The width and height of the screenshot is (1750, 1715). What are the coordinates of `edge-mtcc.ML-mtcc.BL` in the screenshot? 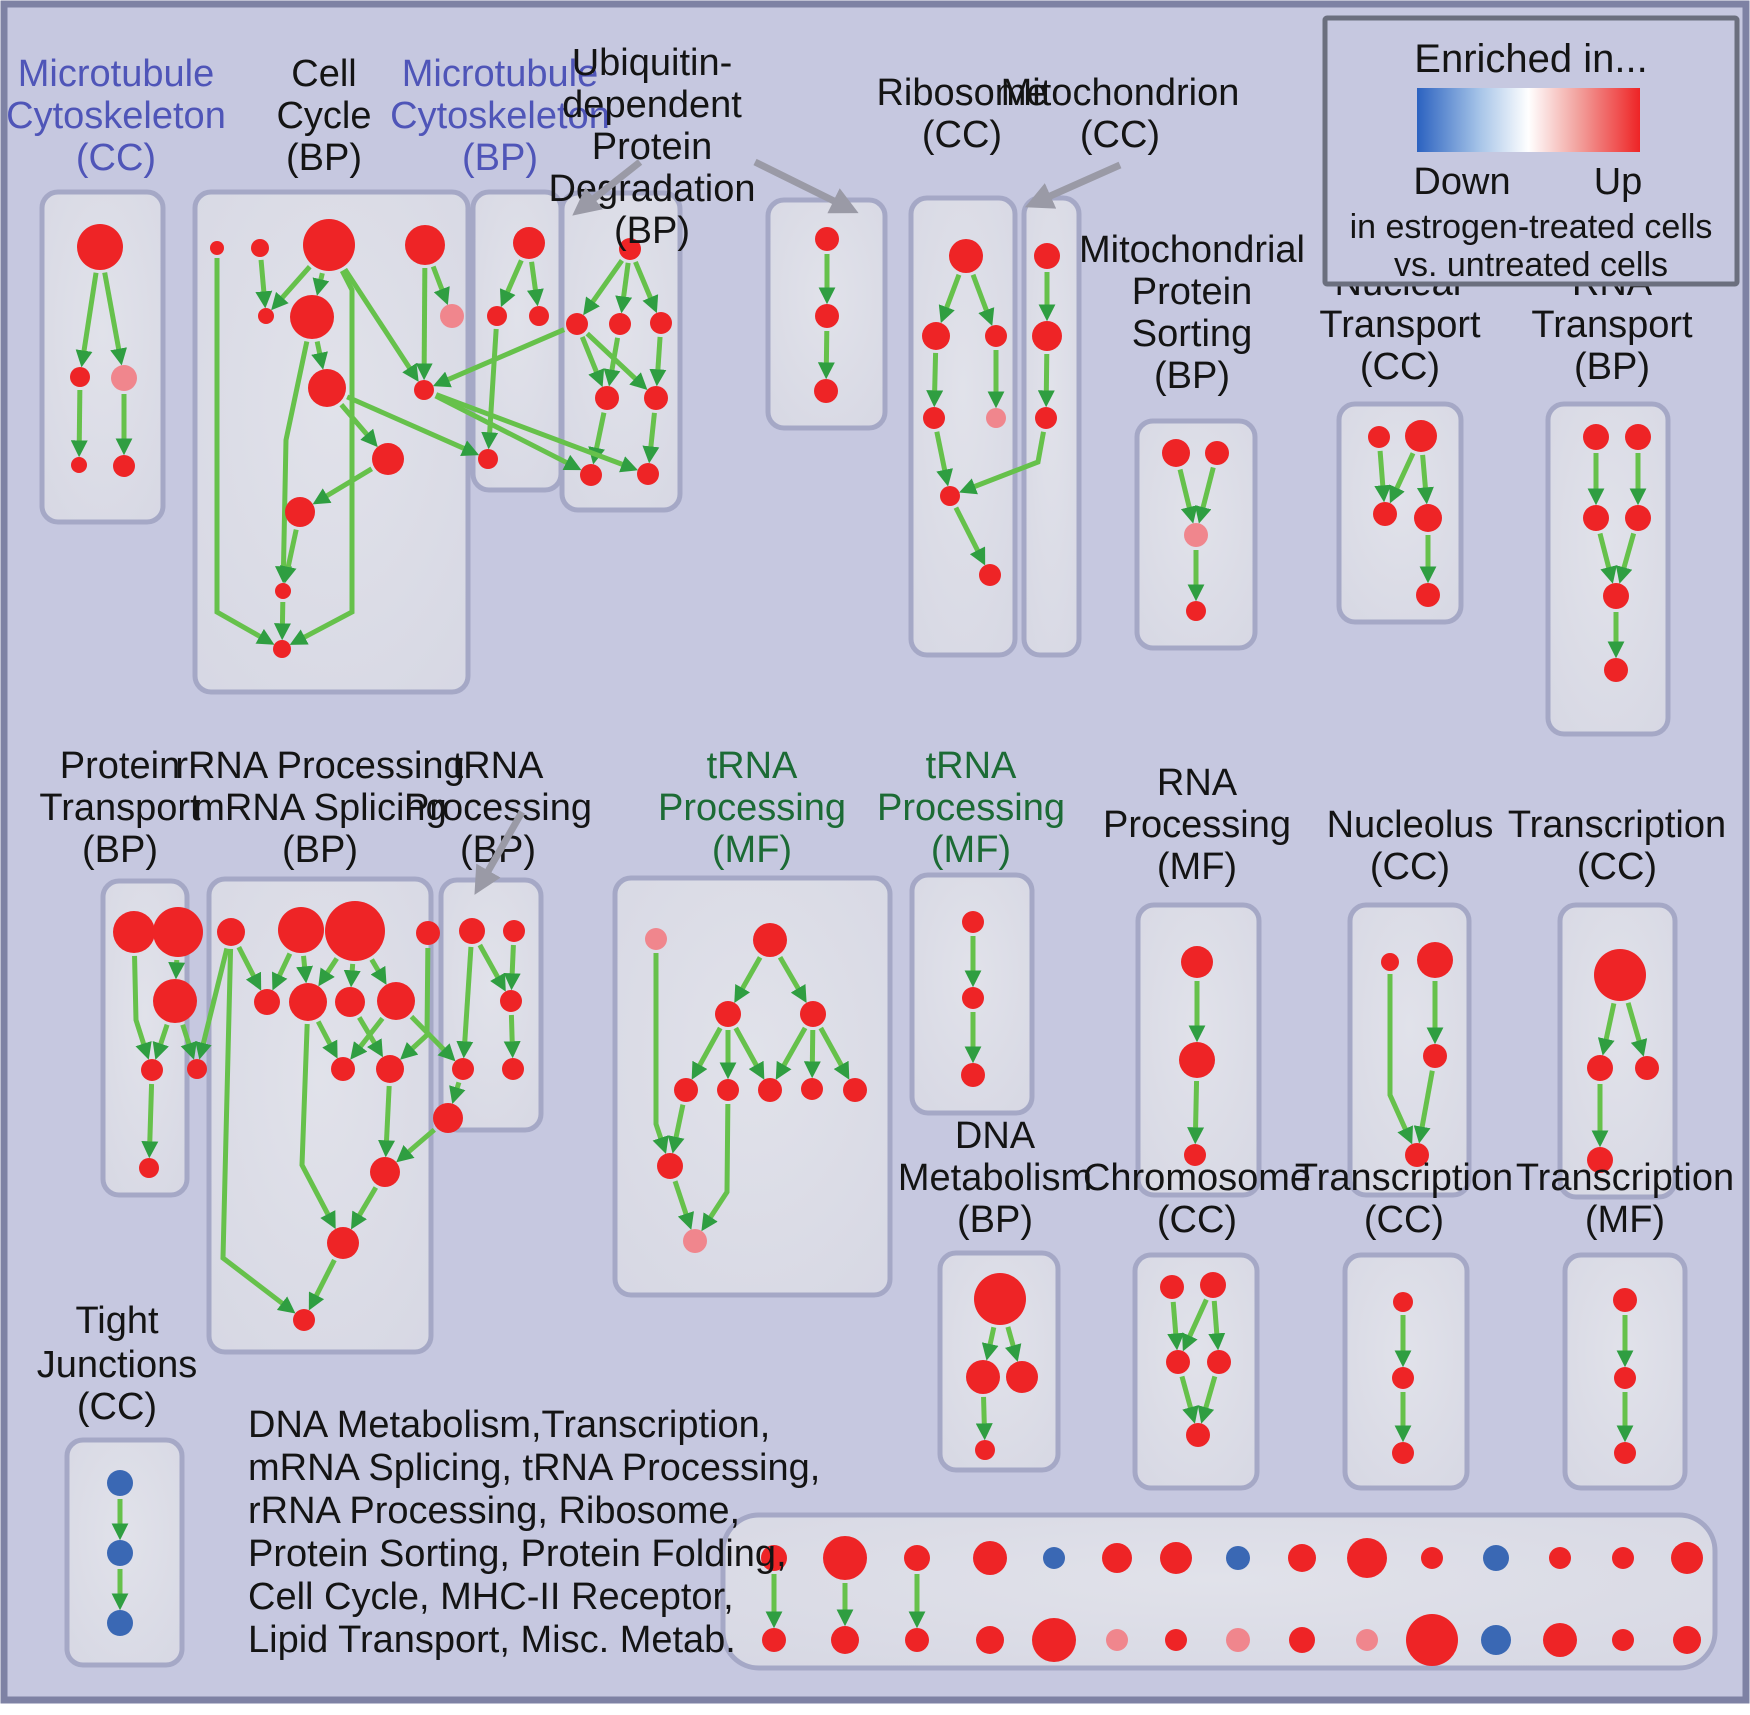 It's located at (79, 423).